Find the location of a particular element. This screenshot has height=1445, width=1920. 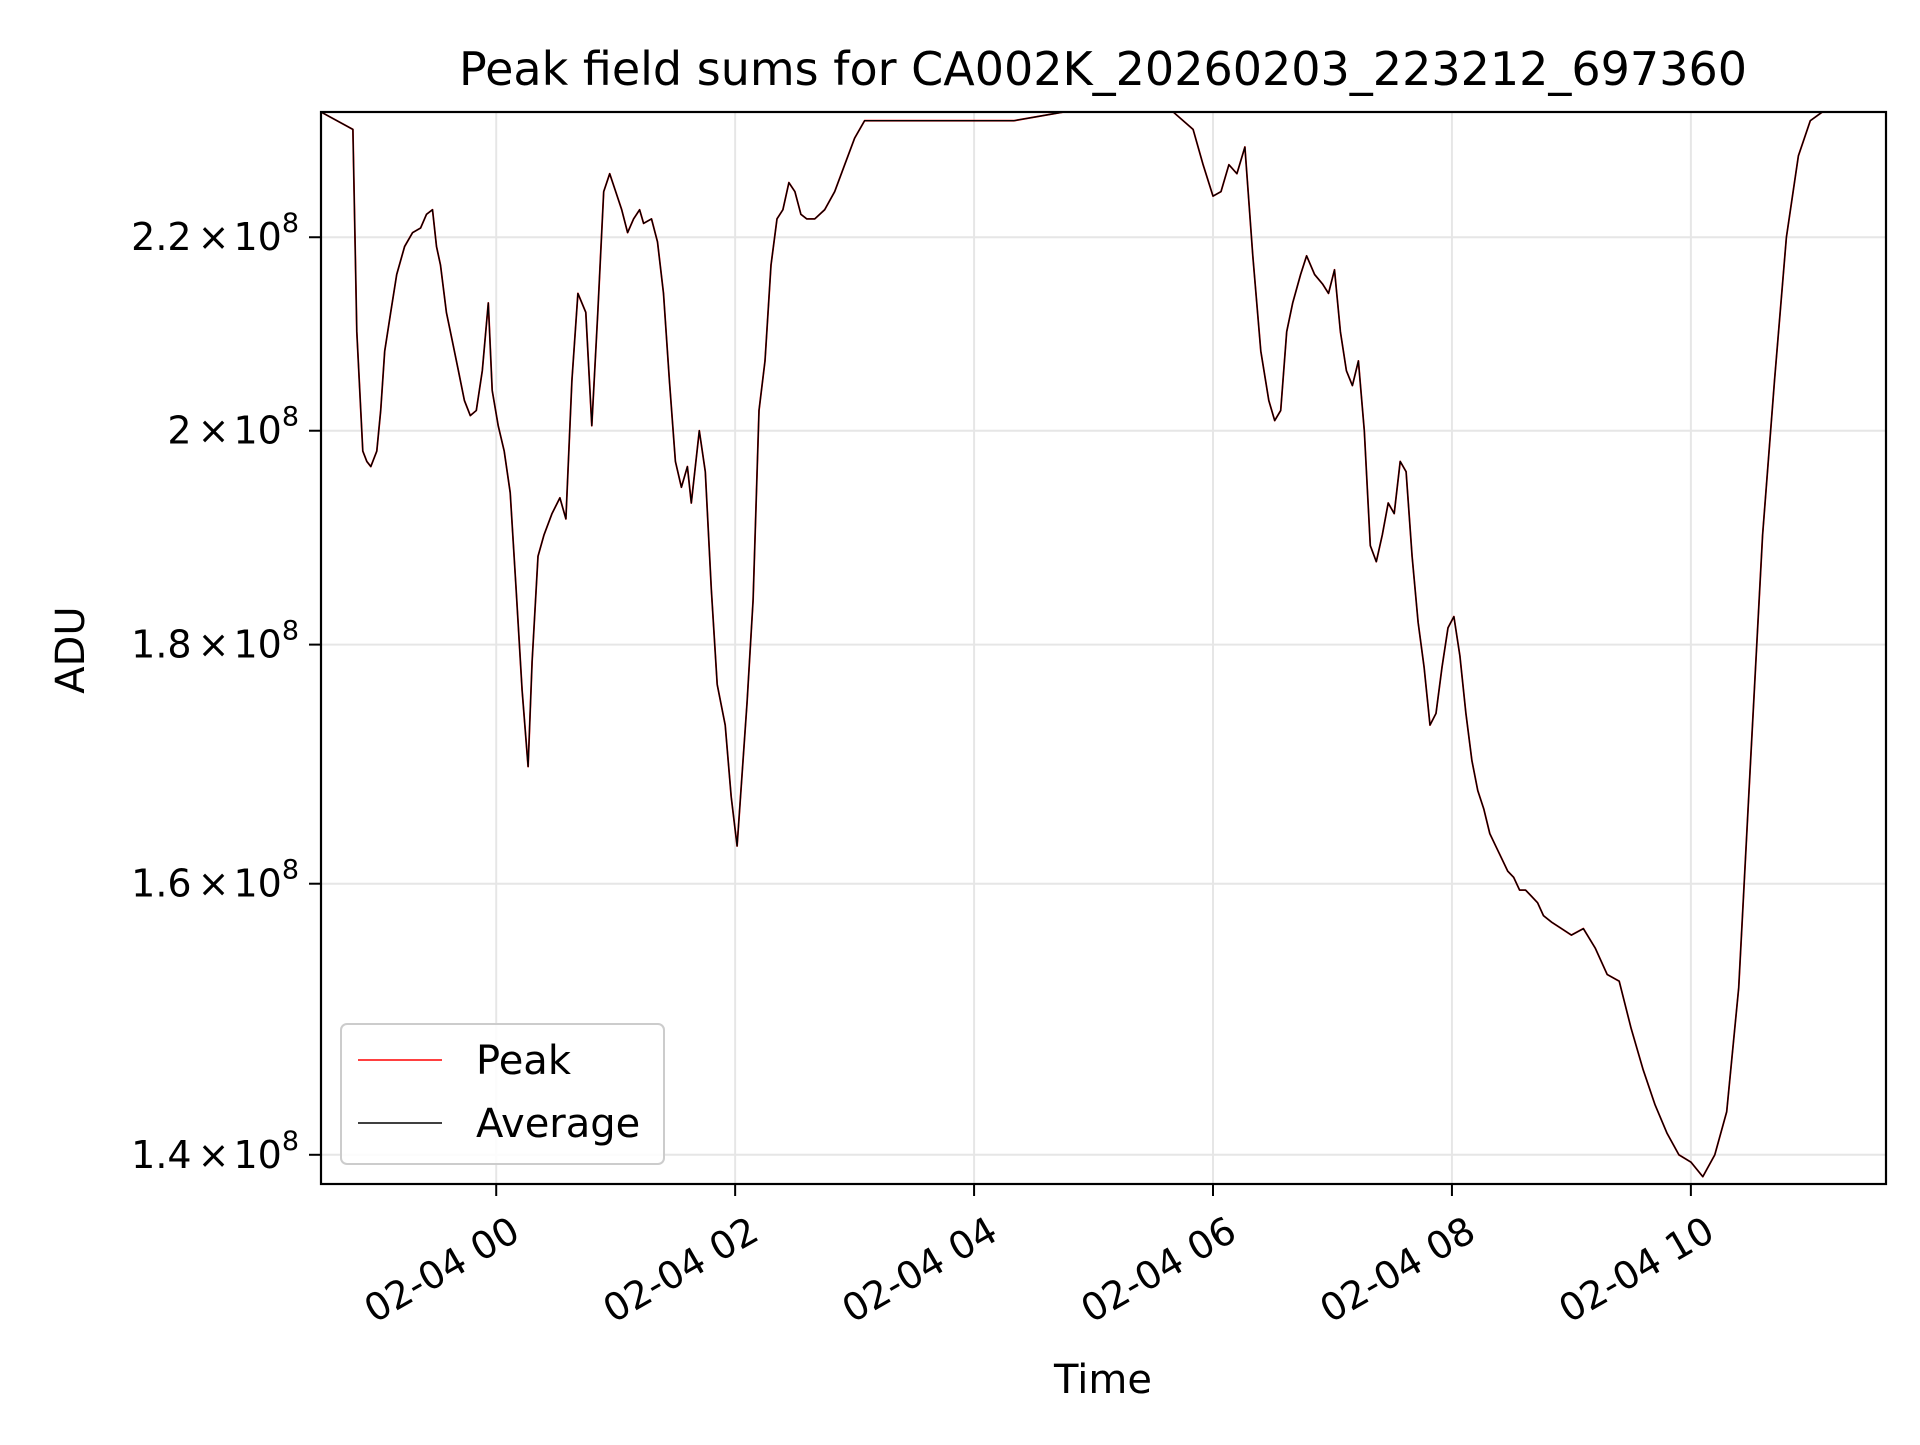

y-tick-label: 1.8 × 10⁸ is located at coordinates (215, 641).